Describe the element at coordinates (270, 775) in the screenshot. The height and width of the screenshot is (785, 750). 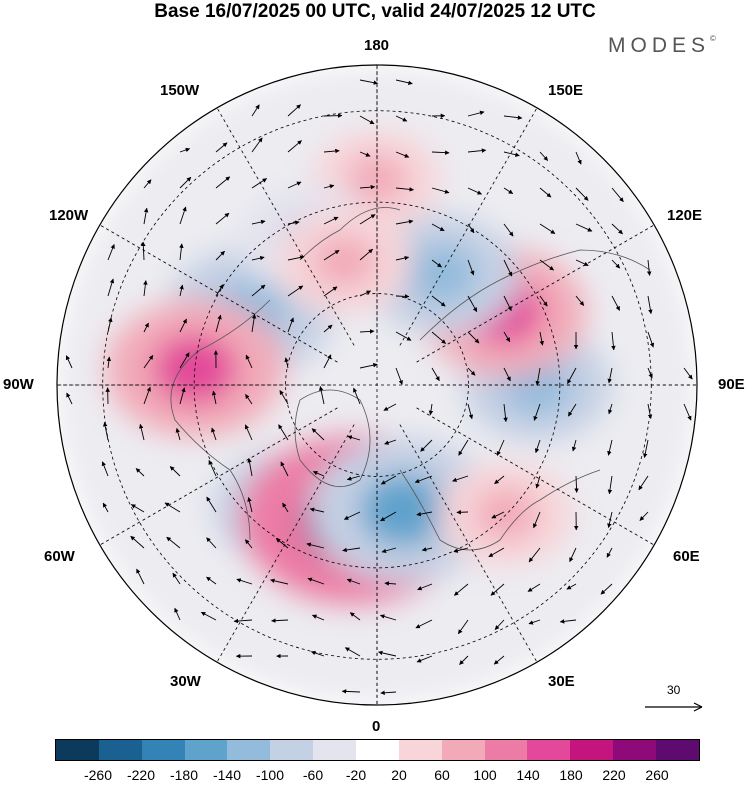
I see `colorbar-tick-label: -100` at that location.